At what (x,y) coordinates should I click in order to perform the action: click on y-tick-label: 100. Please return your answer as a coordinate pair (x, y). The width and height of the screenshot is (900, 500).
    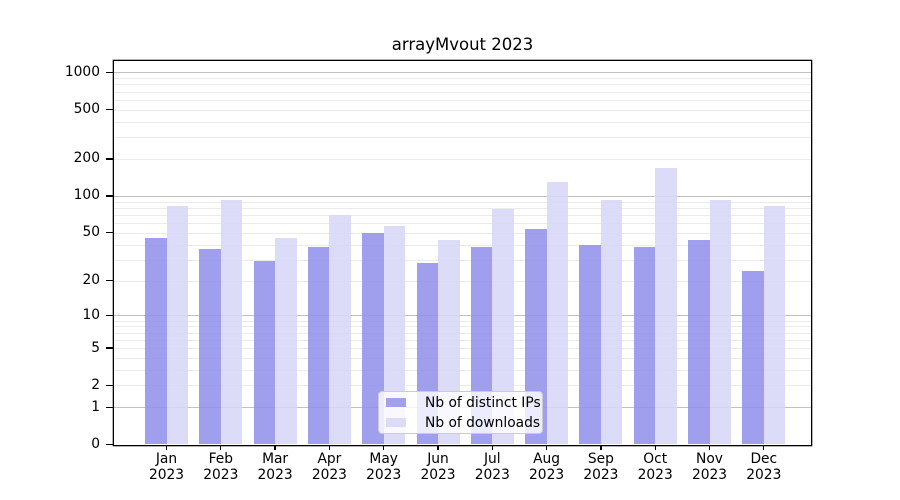
    Looking at the image, I should click on (86, 195).